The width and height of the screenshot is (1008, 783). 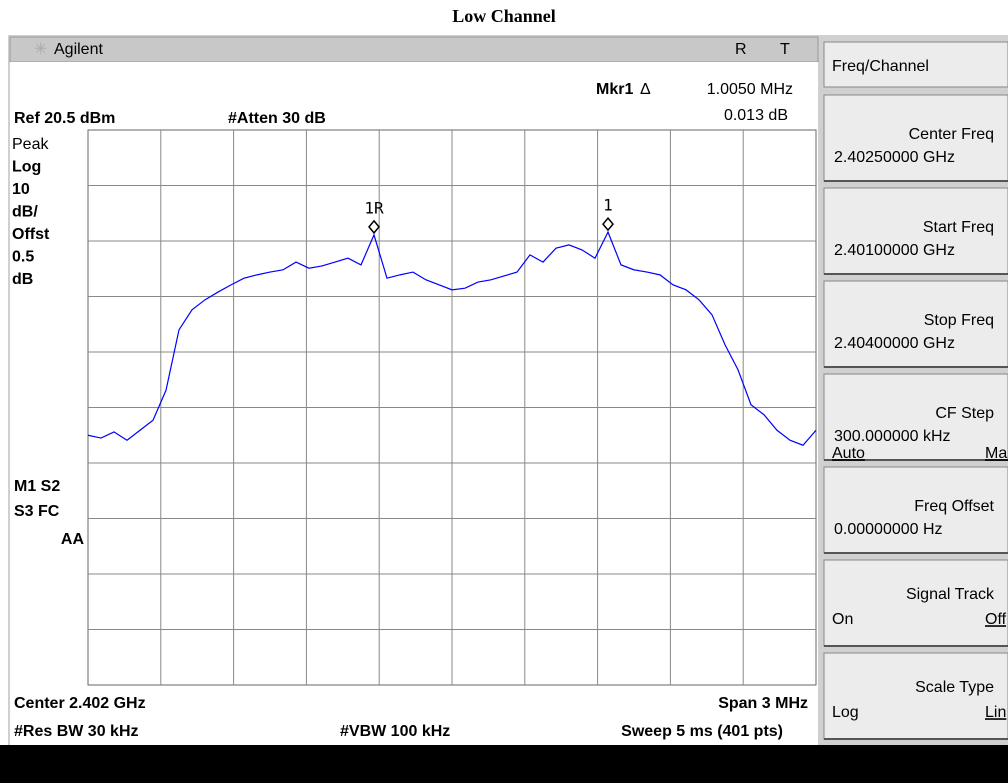 I want to click on scale-label: Offst, so click(x=31, y=234).